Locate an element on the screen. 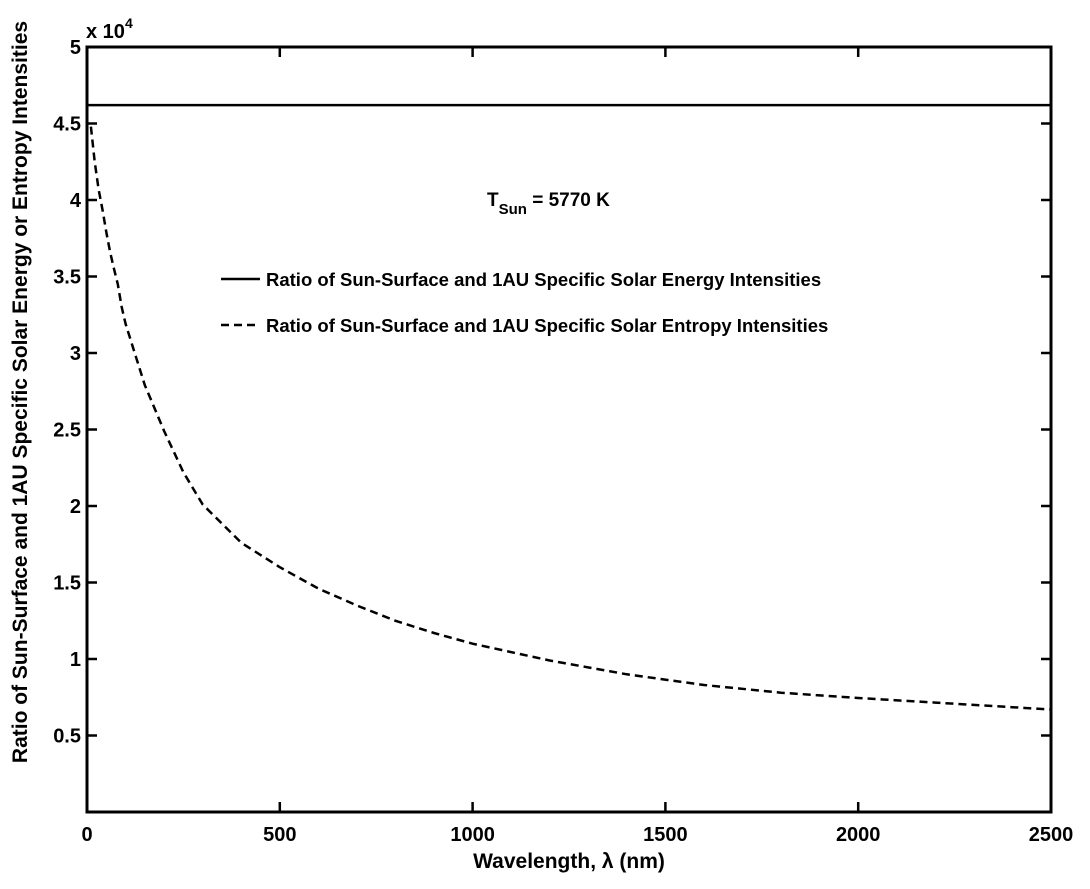 This screenshot has width=1090, height=889. y-tick-label: 5 is located at coordinates (75, 48).